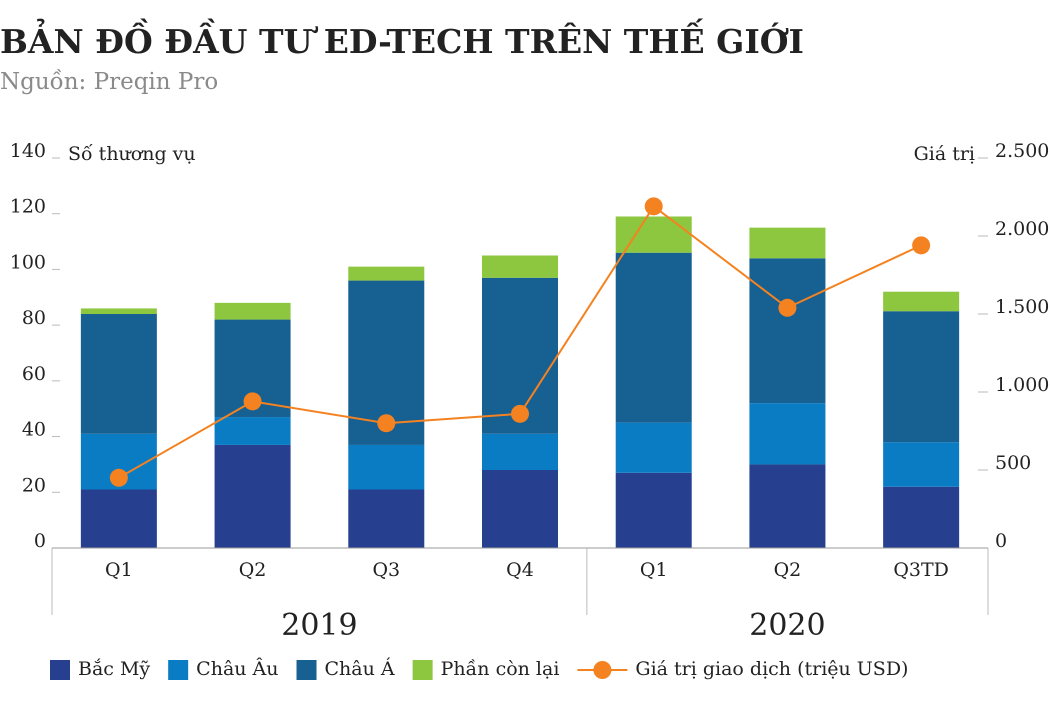 The height and width of the screenshot is (714, 1050). I want to click on y-tick-label: 20, so click(34, 485).